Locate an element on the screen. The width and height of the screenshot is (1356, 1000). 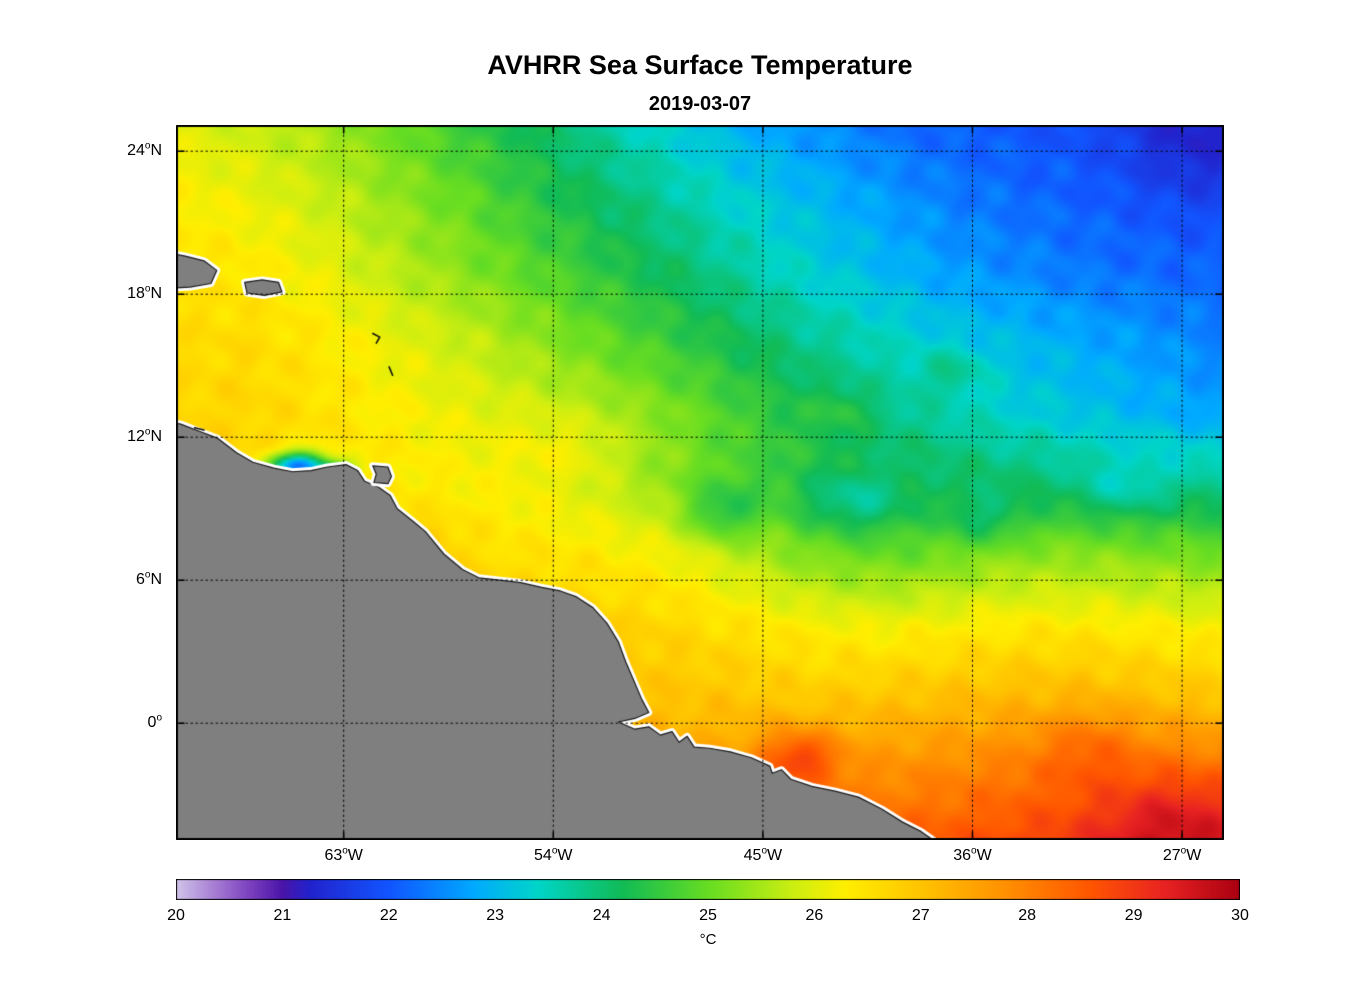
colorbar-tick-label: 23 is located at coordinates (495, 915).